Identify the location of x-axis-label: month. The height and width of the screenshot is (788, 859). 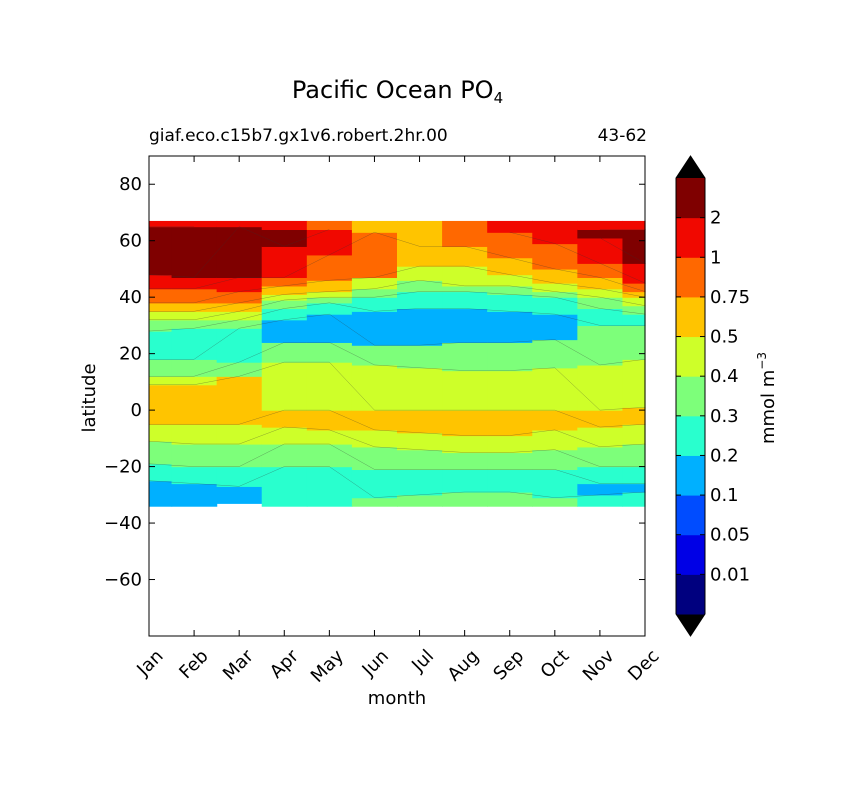
(397, 698).